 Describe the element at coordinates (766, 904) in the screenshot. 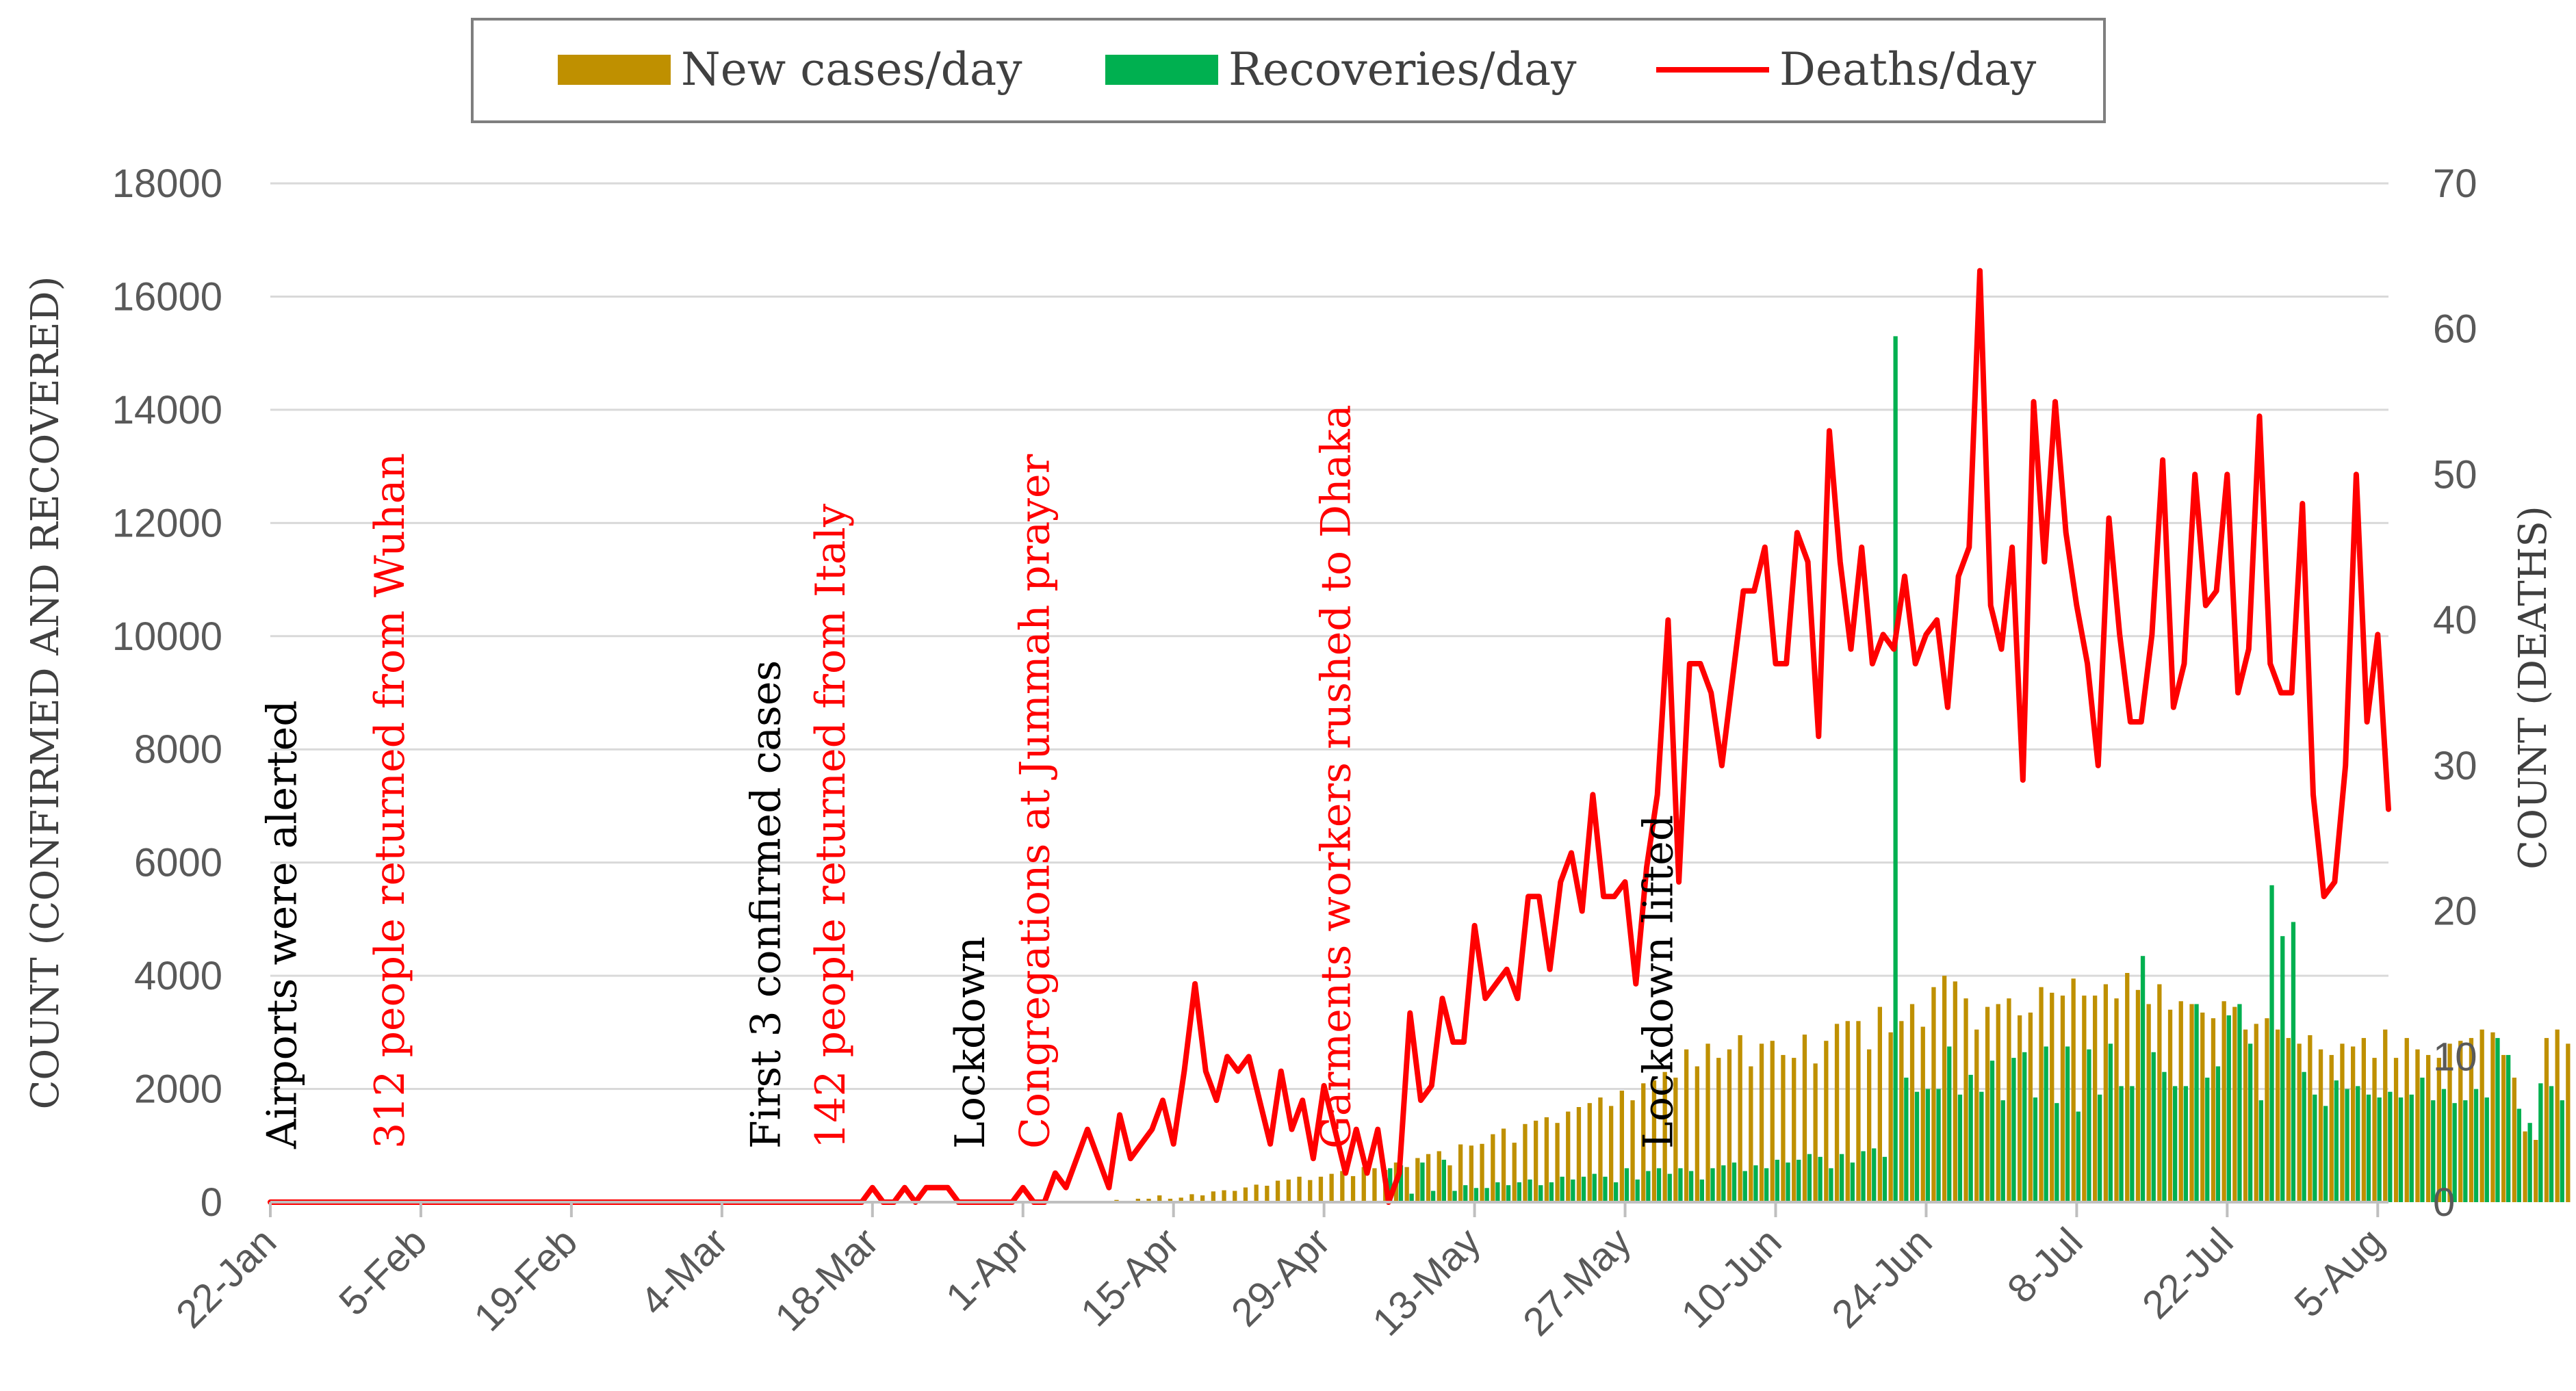

I see `annotation-label: First 3 confirmed cases` at that location.